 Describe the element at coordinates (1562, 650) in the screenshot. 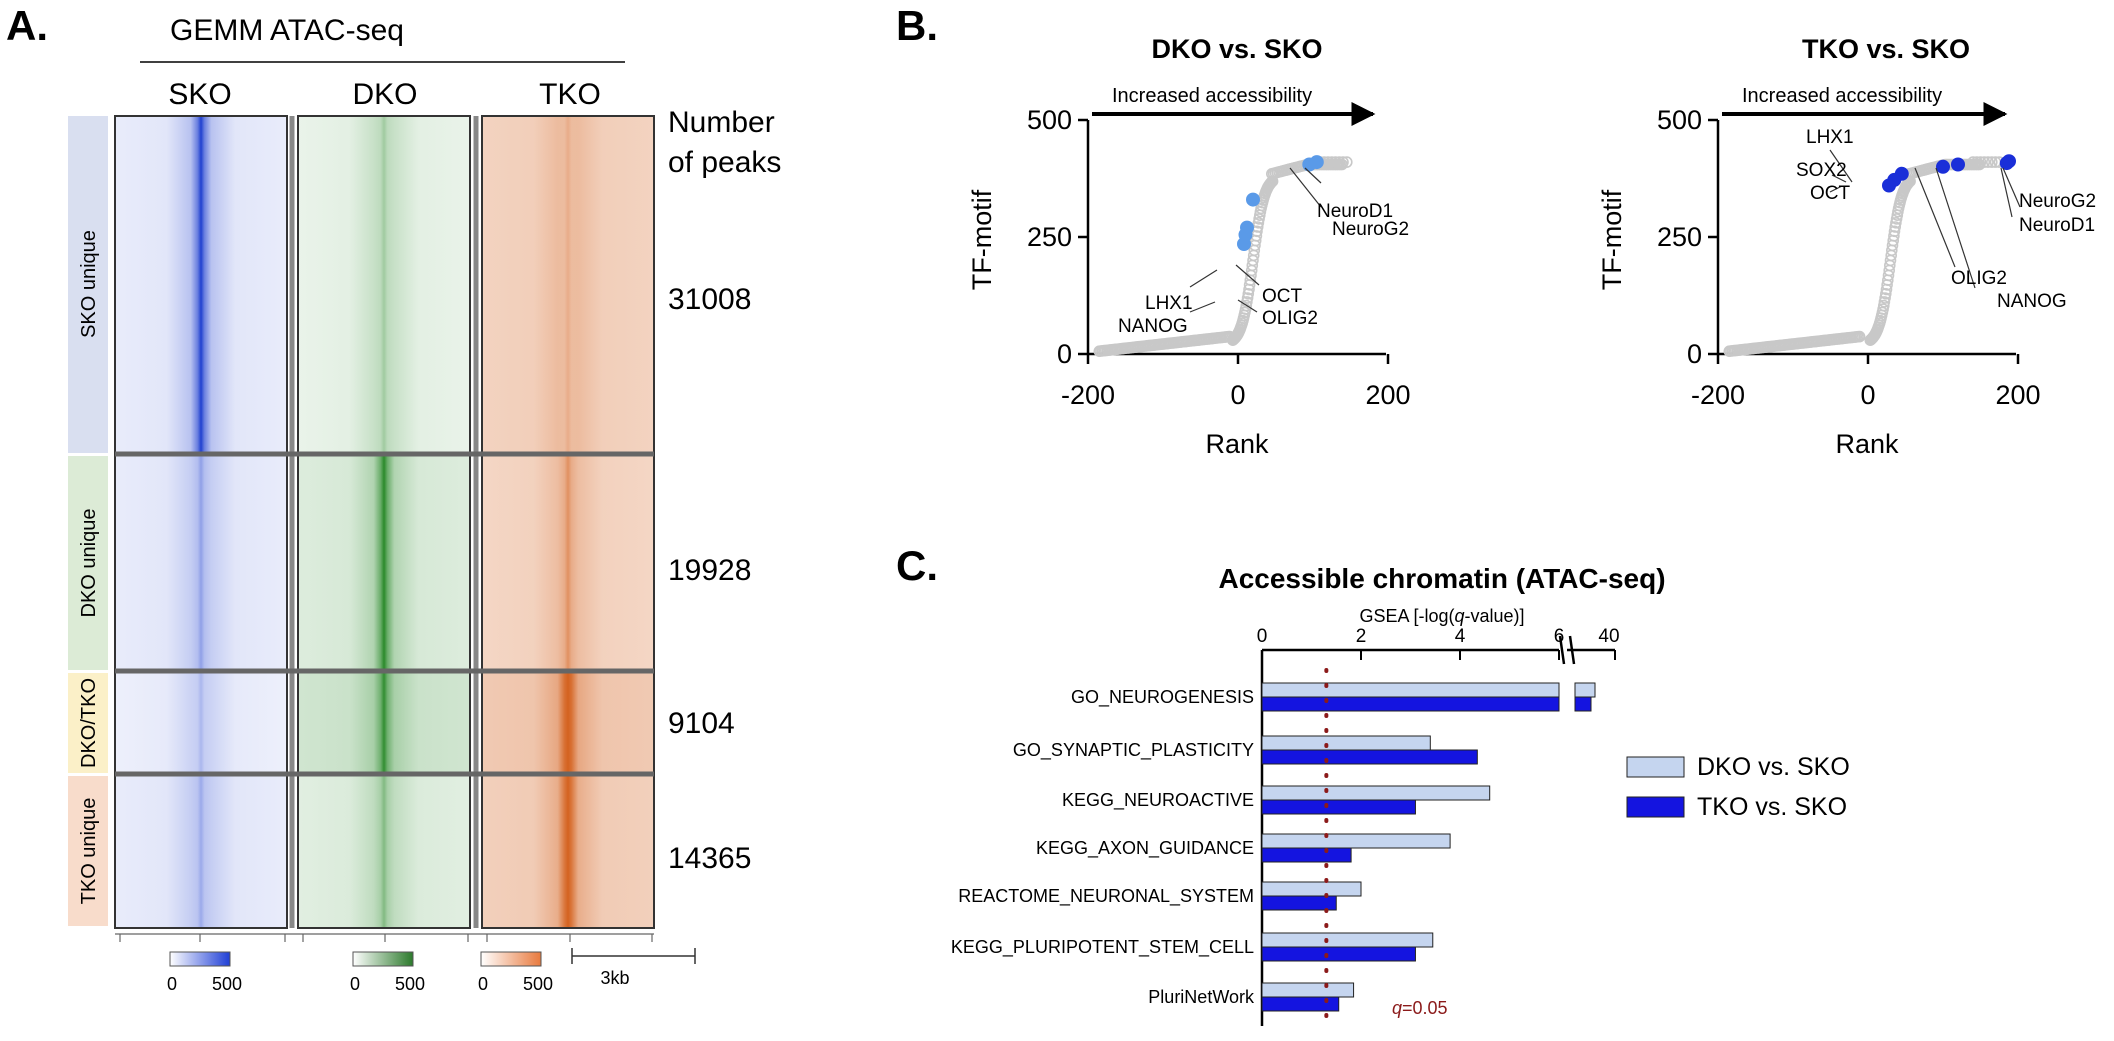

I see `axis-break-mark-left` at that location.